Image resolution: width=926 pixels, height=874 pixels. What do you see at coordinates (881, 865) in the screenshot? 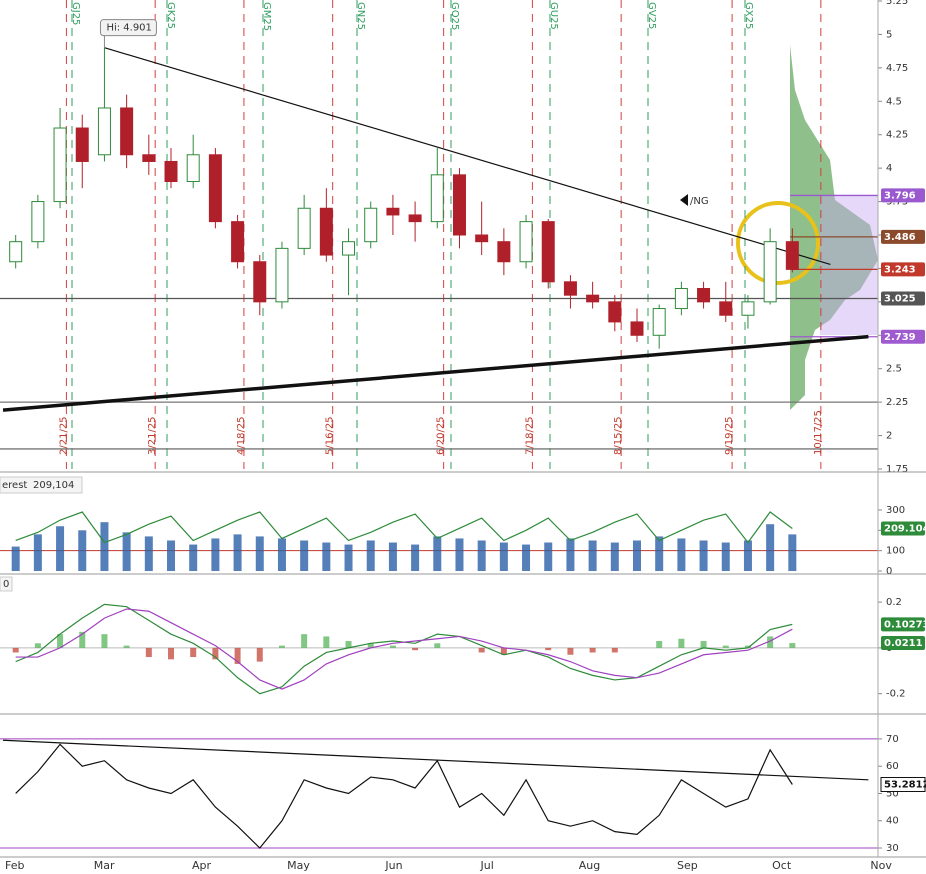
I see `x-tick-label: Nov` at bounding box center [881, 865].